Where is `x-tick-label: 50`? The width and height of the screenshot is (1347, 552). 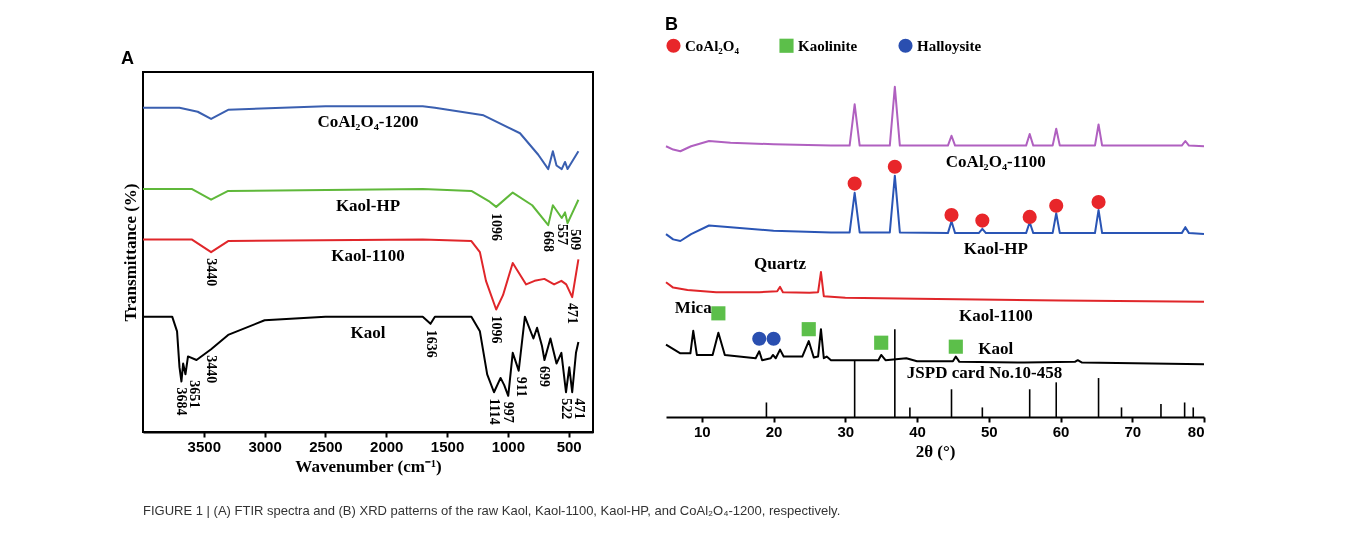
x-tick-label: 50 is located at coordinates (989, 431).